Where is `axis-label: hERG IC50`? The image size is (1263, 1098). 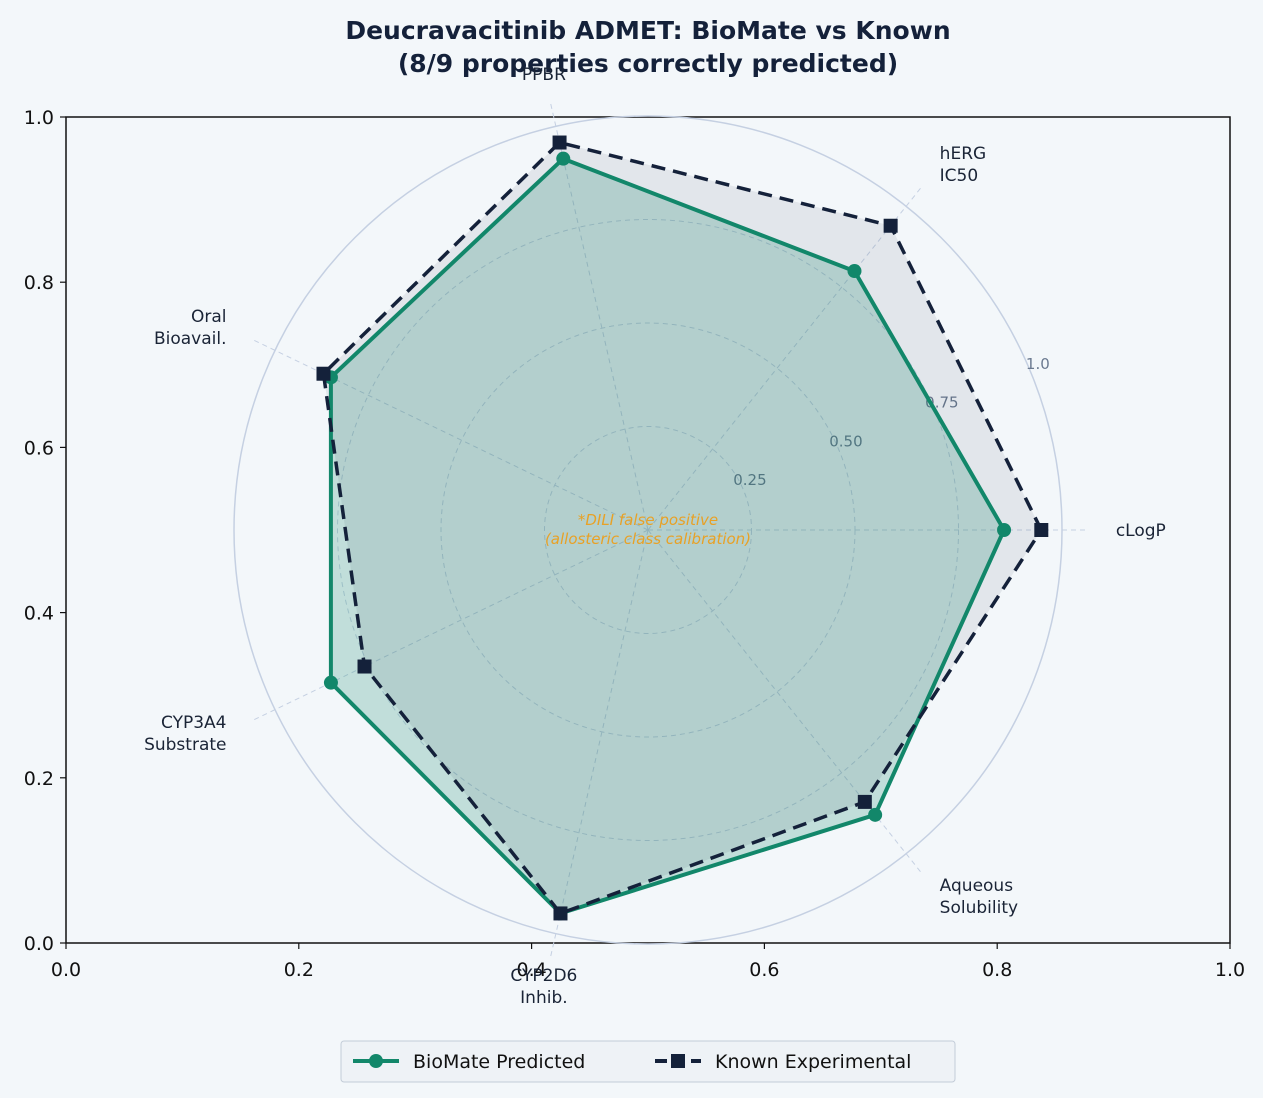
axis-label: hERG IC50 is located at coordinates (963, 165).